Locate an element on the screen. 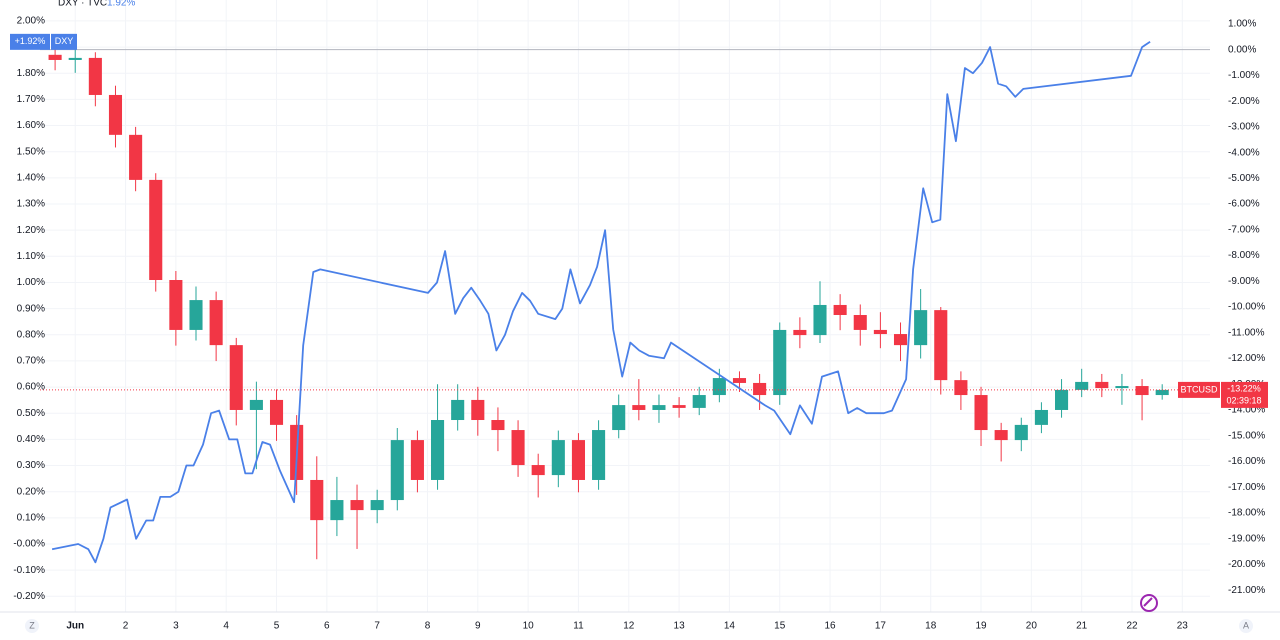  dxy-badge-name-box is located at coordinates (64, 41).